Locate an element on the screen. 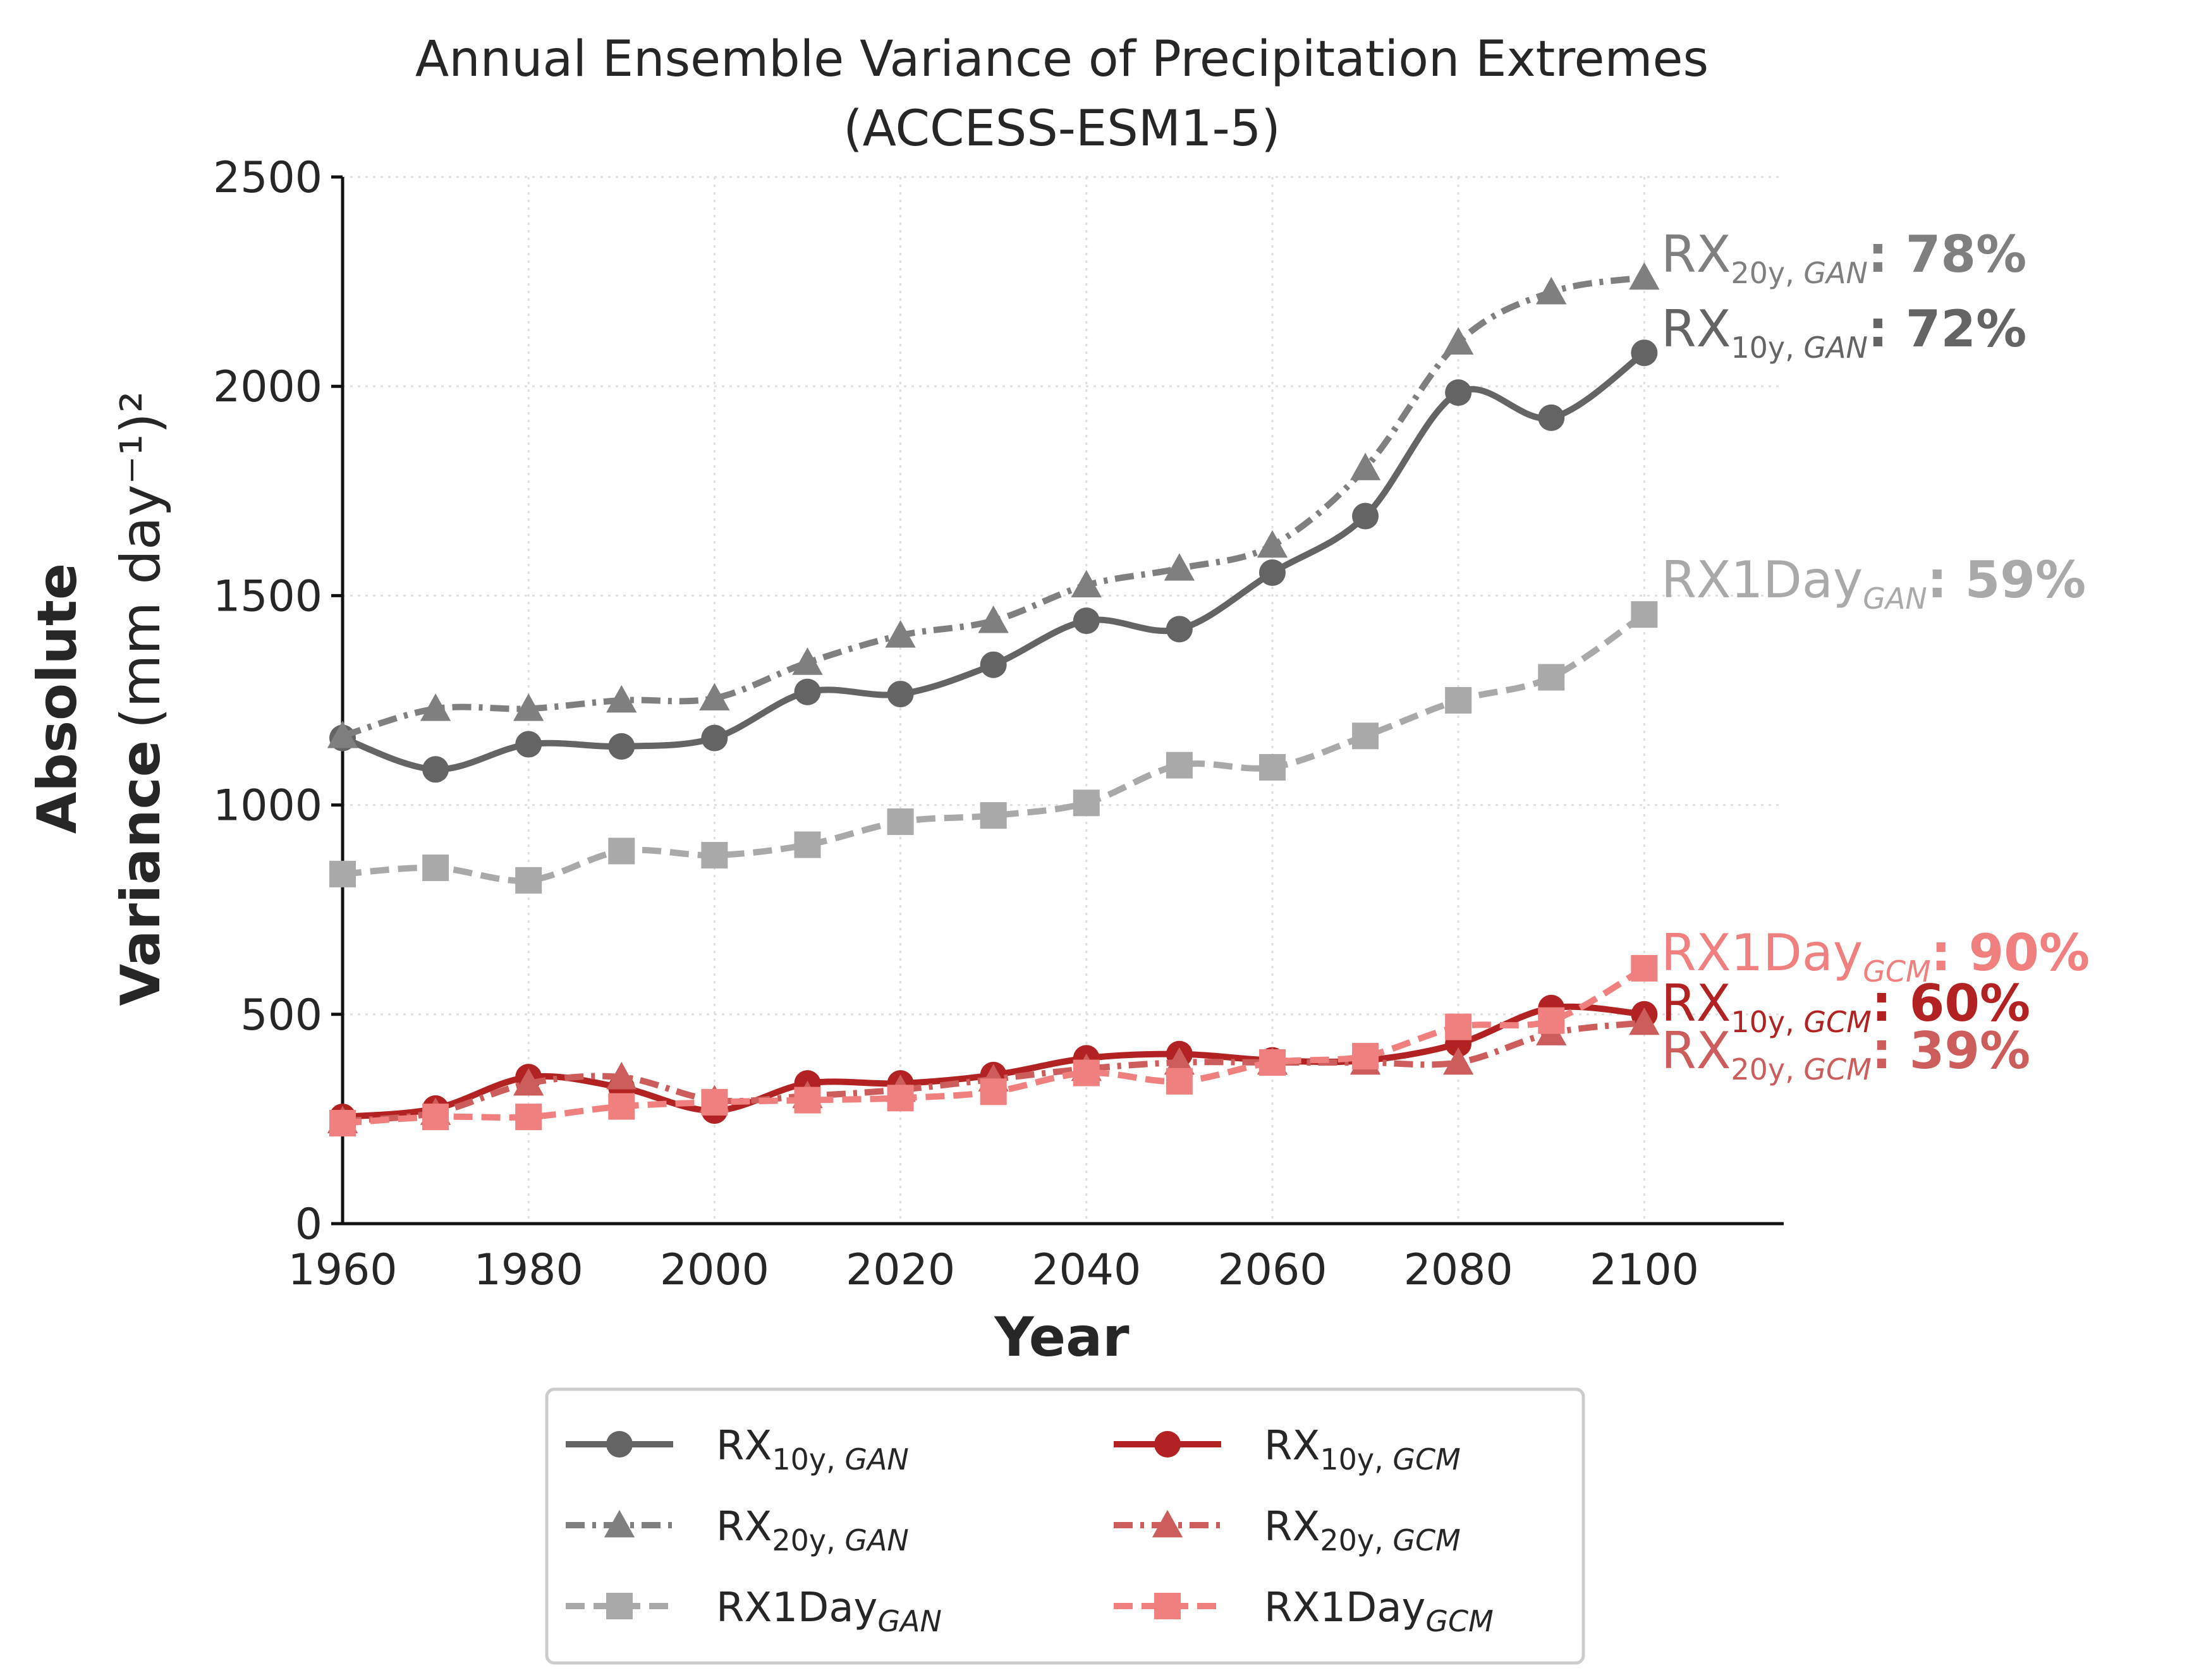 Image resolution: width=2187 pixels, height=1680 pixels. end-label-subi: GAN is located at coordinates (1835, 348).